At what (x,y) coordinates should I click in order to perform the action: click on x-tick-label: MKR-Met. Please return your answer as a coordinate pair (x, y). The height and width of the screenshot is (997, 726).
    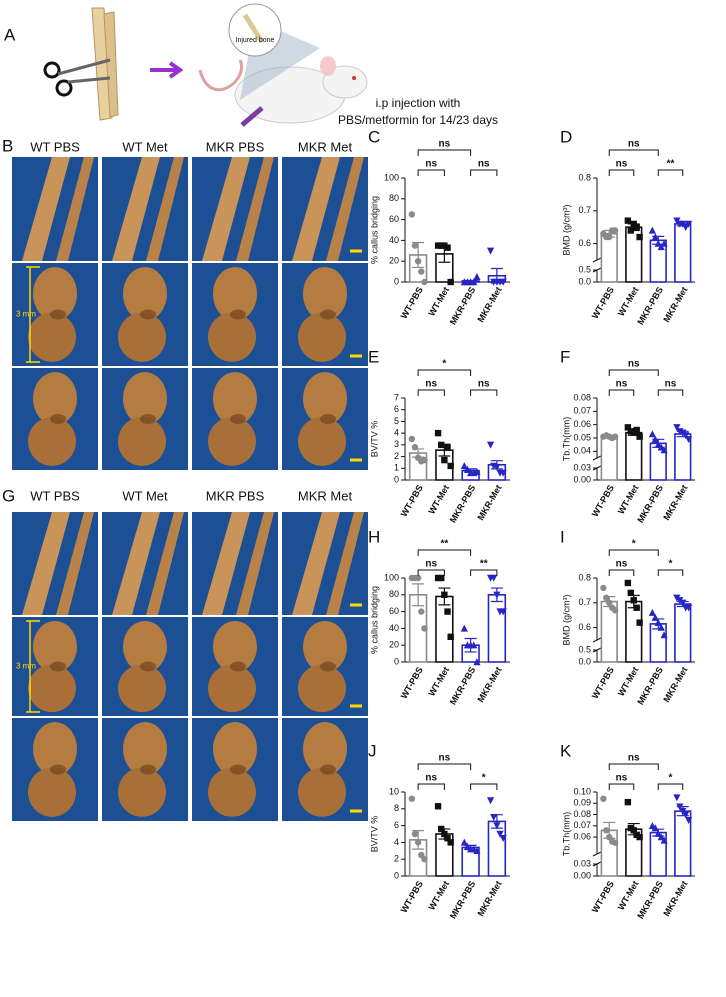
    Looking at the image, I should click on (490, 502).